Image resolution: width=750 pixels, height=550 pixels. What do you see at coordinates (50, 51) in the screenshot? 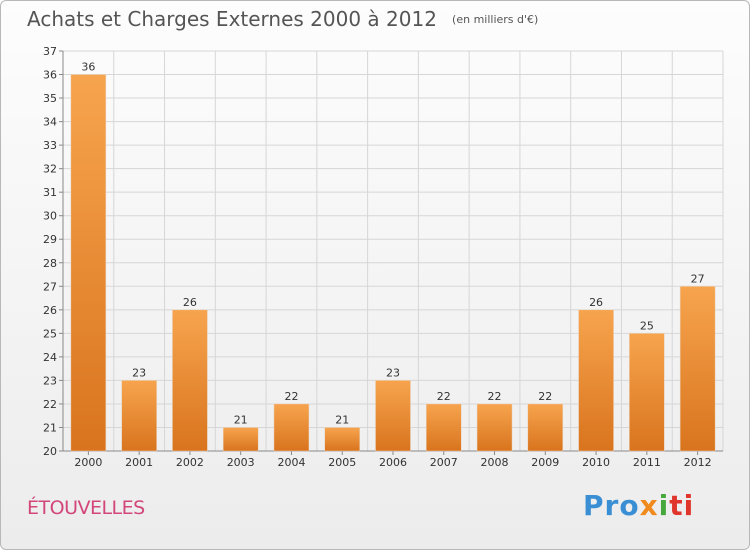
I see `y-tick-label: 37` at bounding box center [50, 51].